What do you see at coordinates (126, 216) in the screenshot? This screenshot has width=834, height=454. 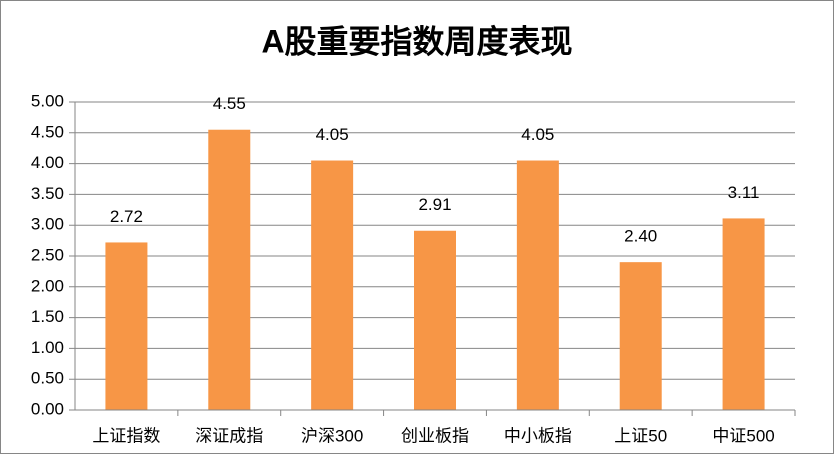 I see `data-label: 2.72` at bounding box center [126, 216].